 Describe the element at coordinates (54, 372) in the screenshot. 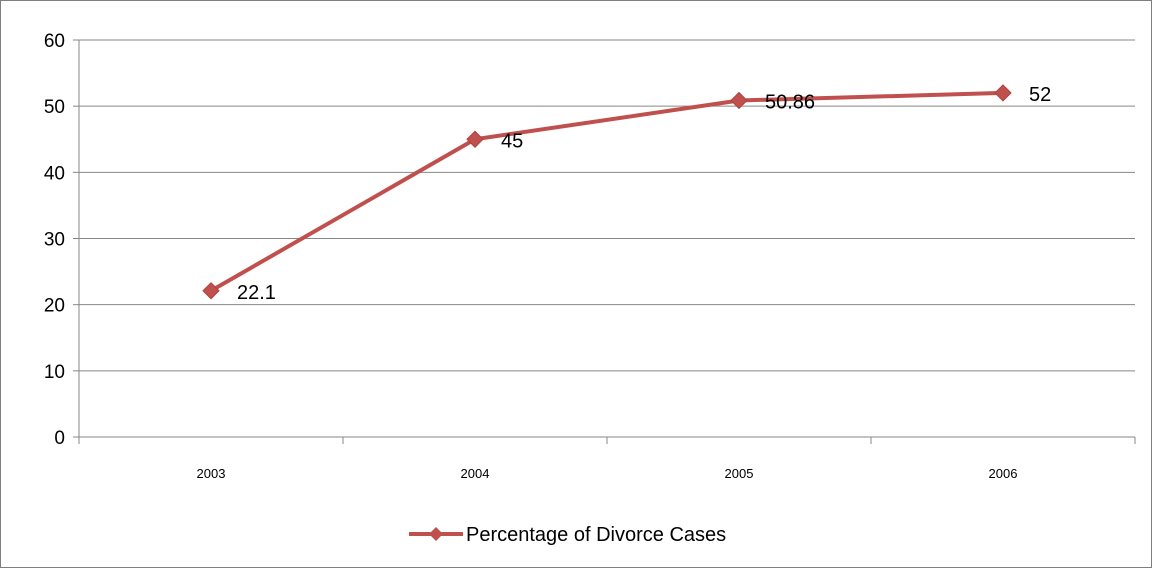

I see `y-tick-label: 10` at that location.